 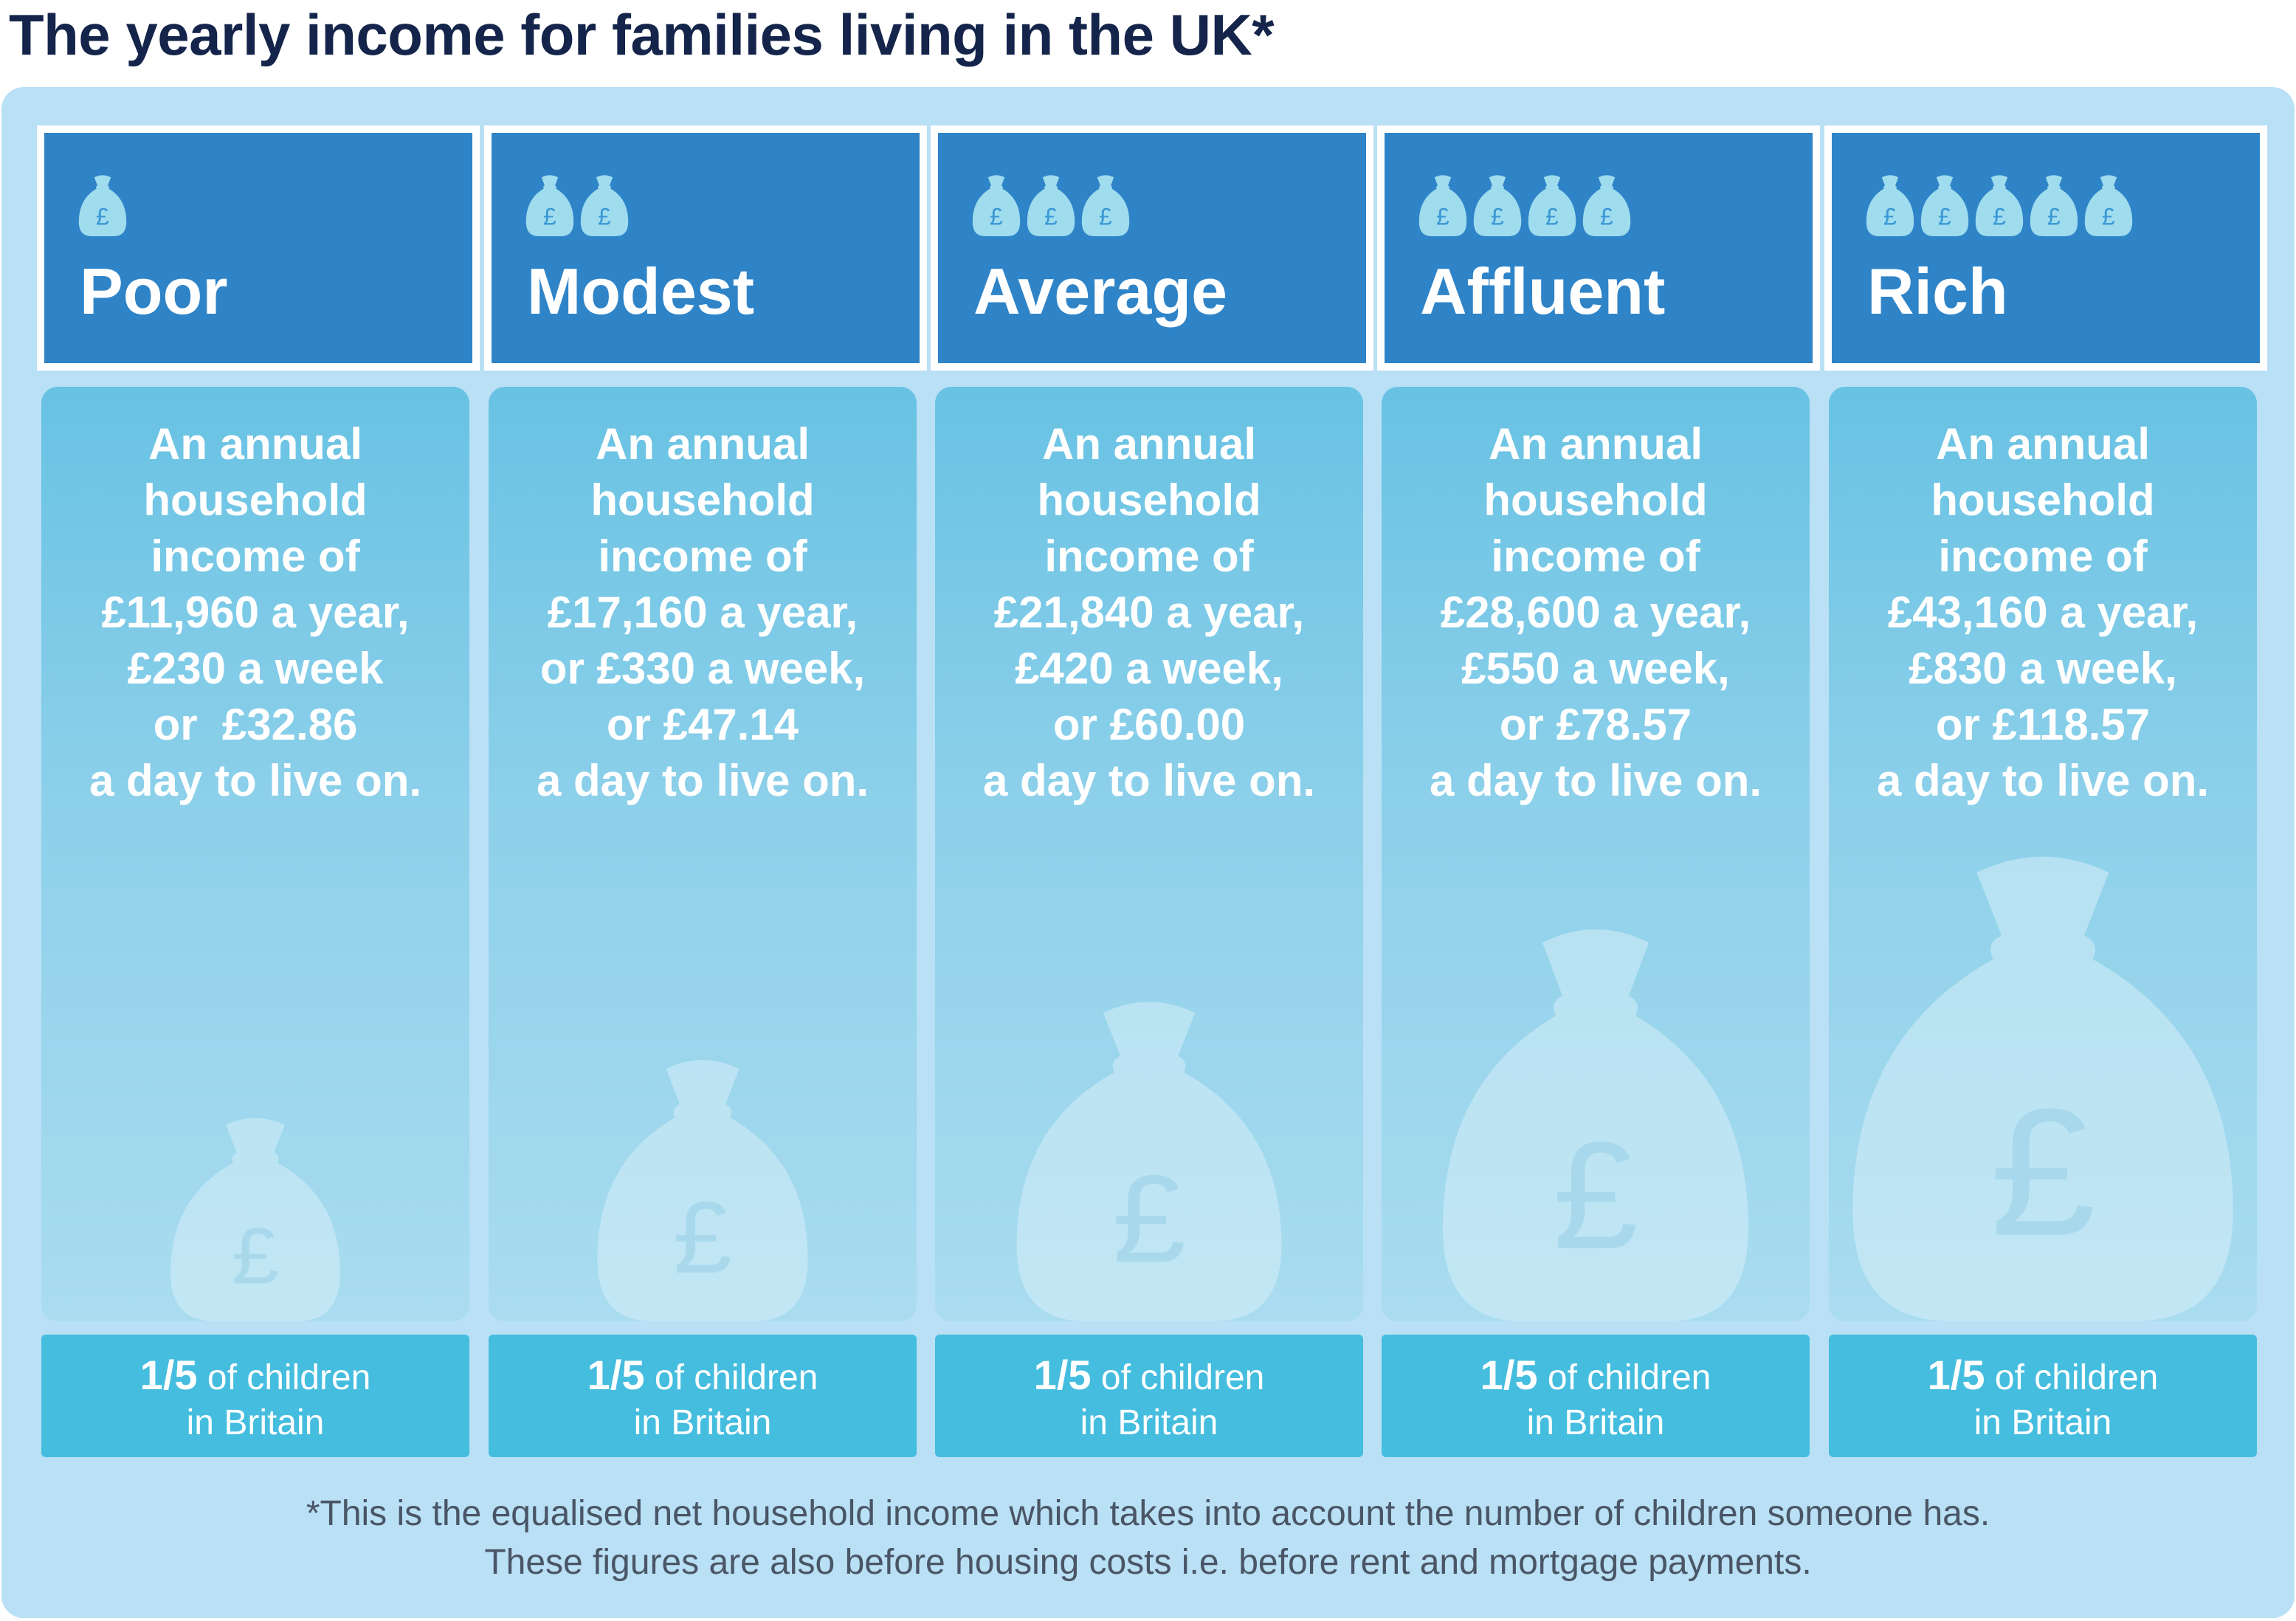 I want to click on income-line: £28,600 a year,, so click(x=1596, y=612).